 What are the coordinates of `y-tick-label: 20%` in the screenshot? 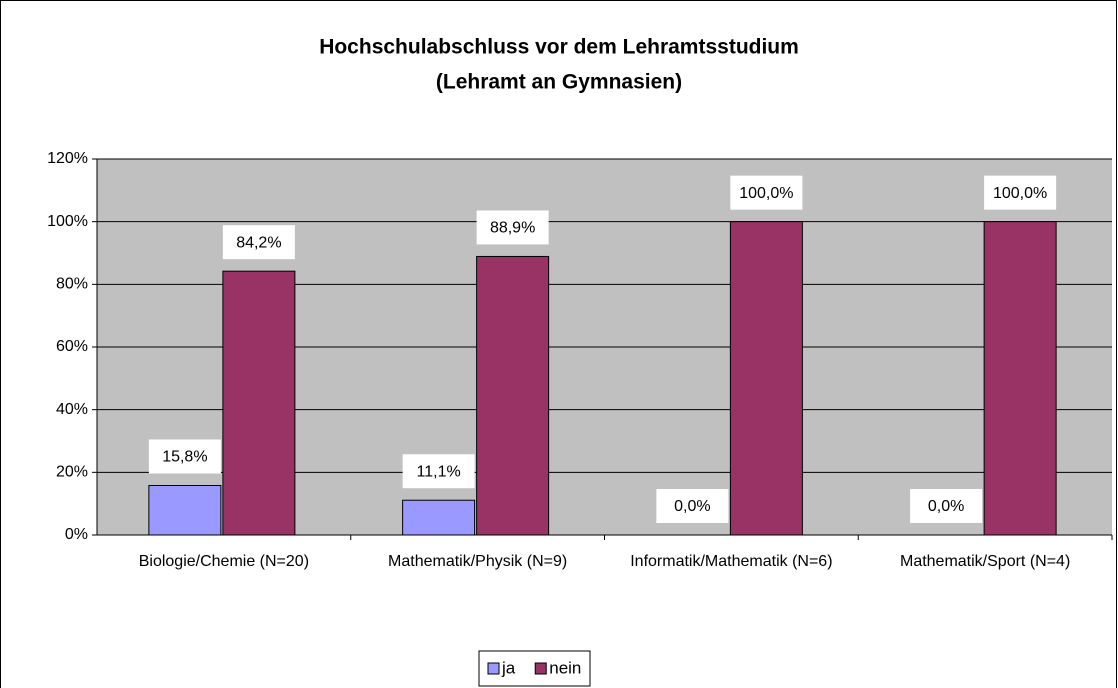 It's located at (72, 472).